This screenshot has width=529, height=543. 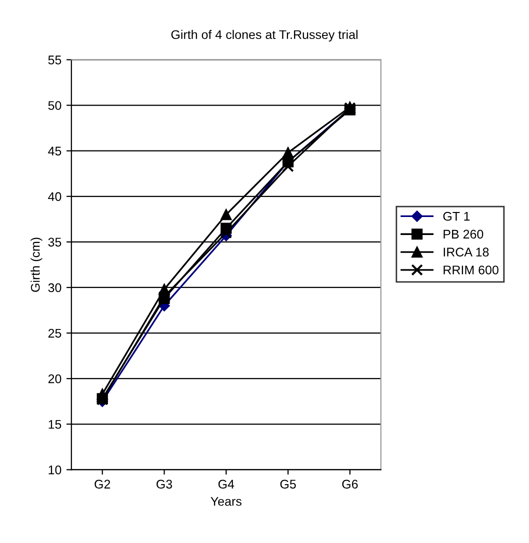 I want to click on x-tick-label: G4, so click(x=226, y=484).